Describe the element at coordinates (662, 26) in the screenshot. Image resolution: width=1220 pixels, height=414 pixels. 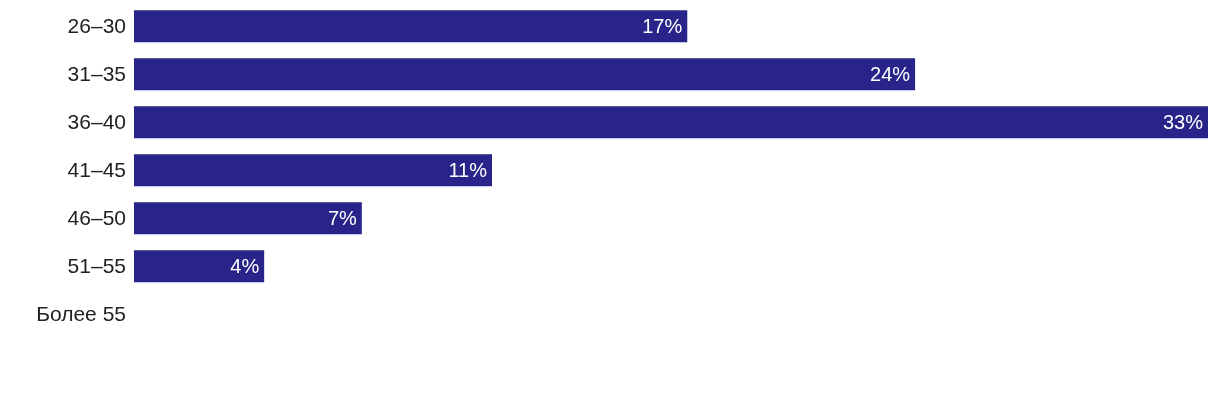
I see `data-label: 17%` at that location.